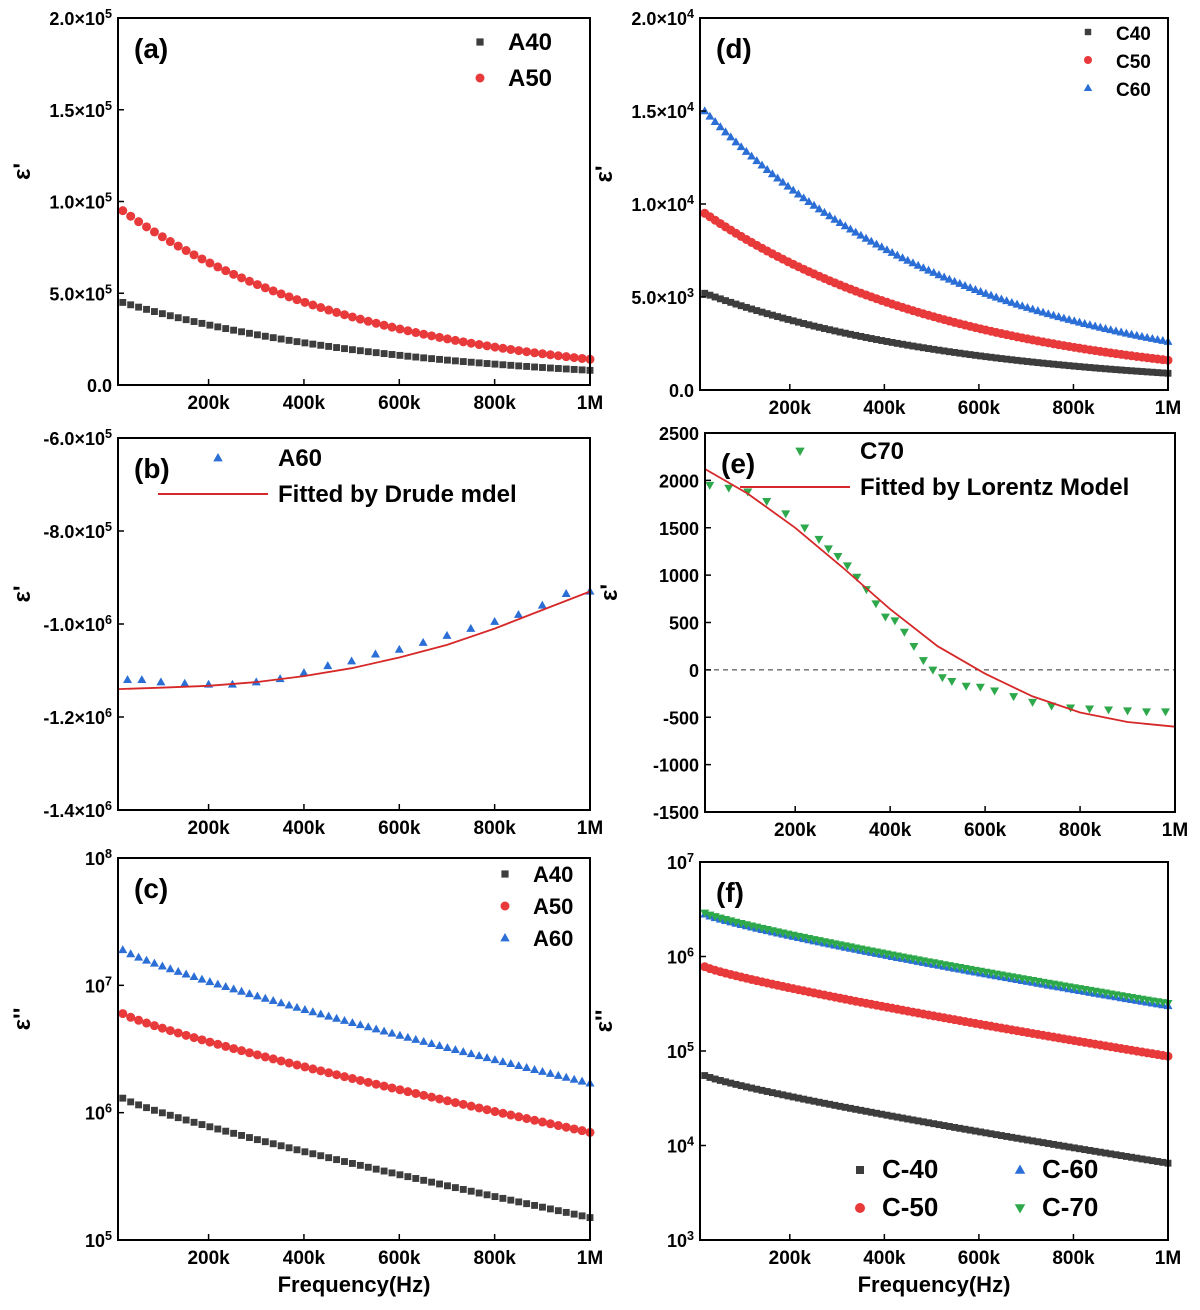 Image resolution: width=1200 pixels, height=1310 pixels. What do you see at coordinates (936, 286) in the screenshot?
I see `series-C50` at bounding box center [936, 286].